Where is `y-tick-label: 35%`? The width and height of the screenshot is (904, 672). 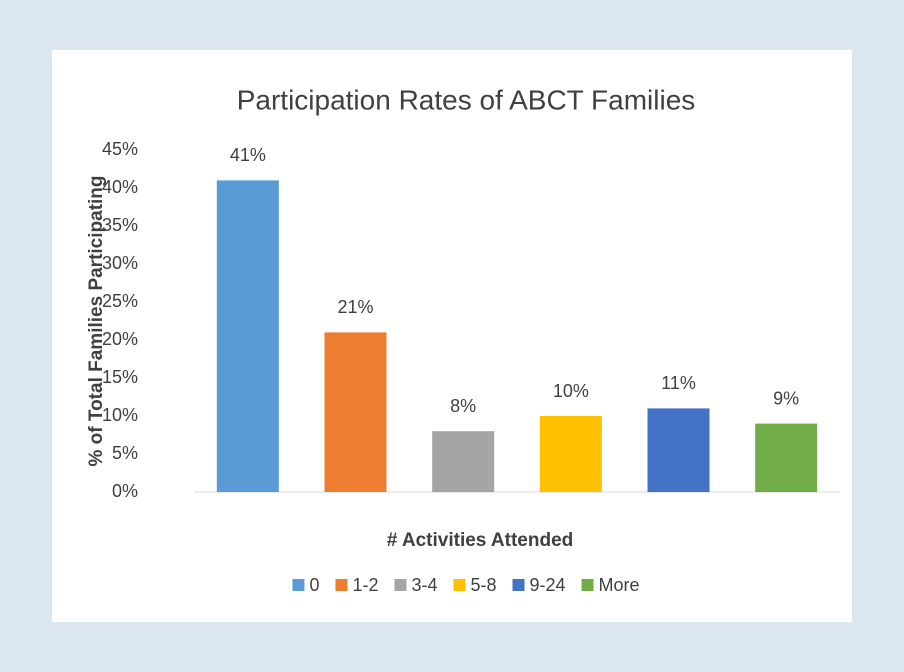 y-tick-label: 35% is located at coordinates (120, 225).